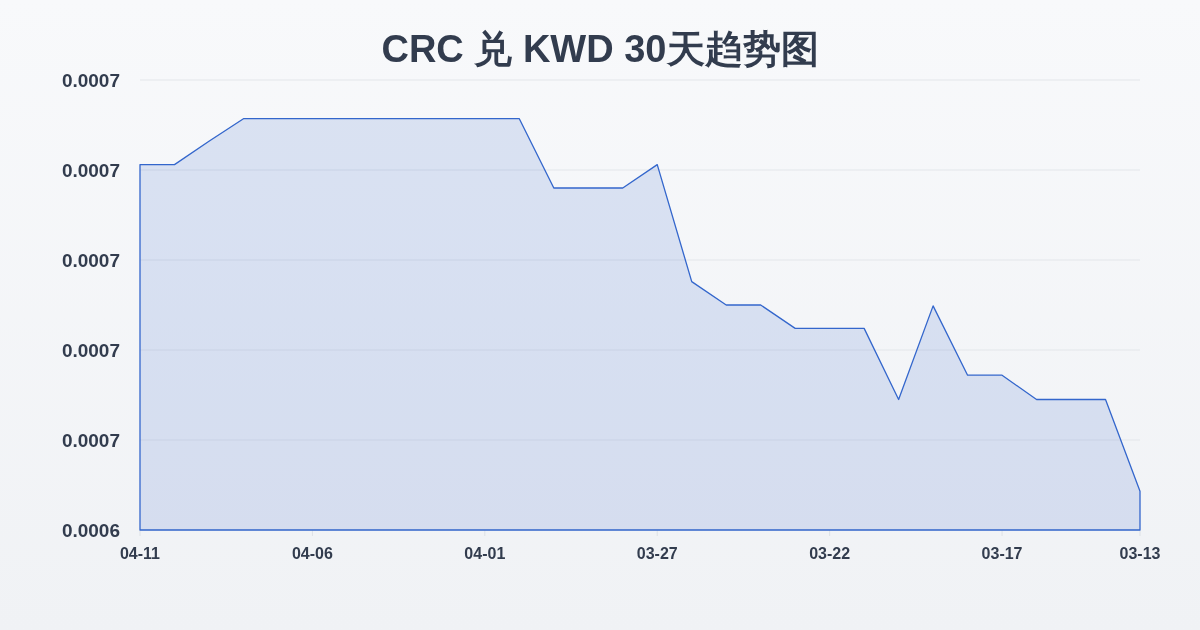  I want to click on x-tick-label: 04-01, so click(485, 553).